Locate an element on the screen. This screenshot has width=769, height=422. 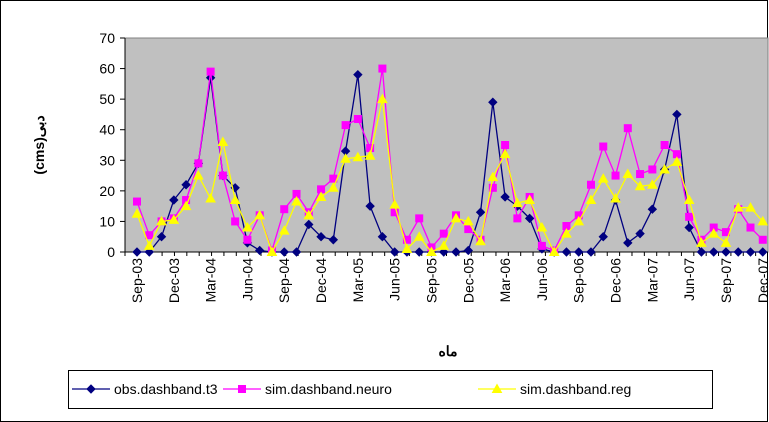
y-axis-title: دبی(cms) is located at coordinates (39, 144).